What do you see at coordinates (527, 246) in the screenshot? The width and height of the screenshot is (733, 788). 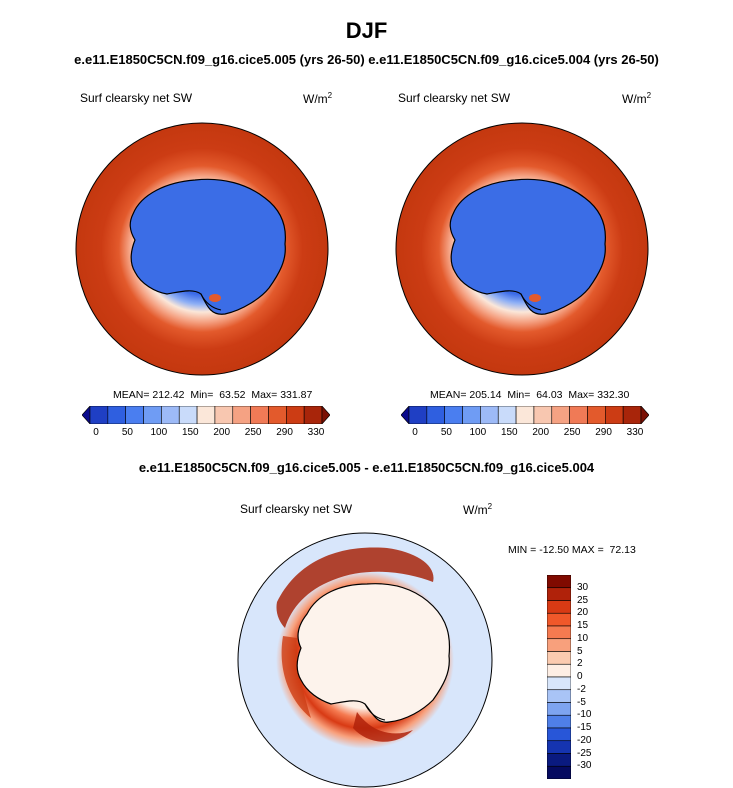 I see `panel2-antarctica` at bounding box center [527, 246].